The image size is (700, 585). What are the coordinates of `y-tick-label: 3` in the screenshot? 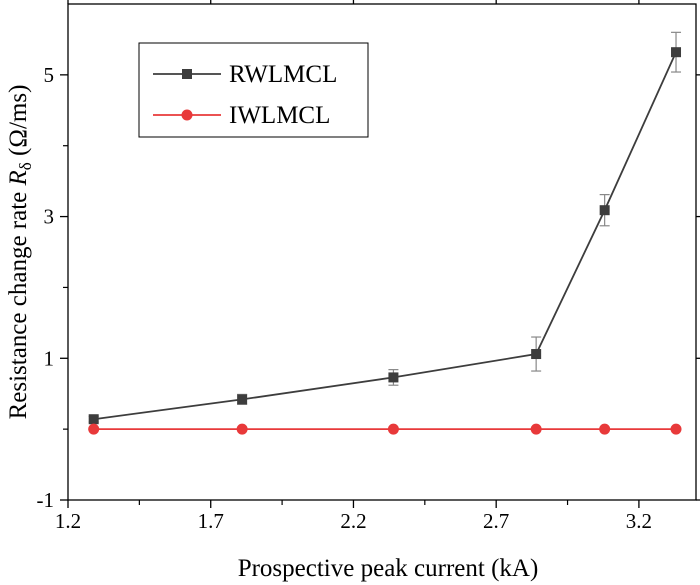 It's located at (49, 217).